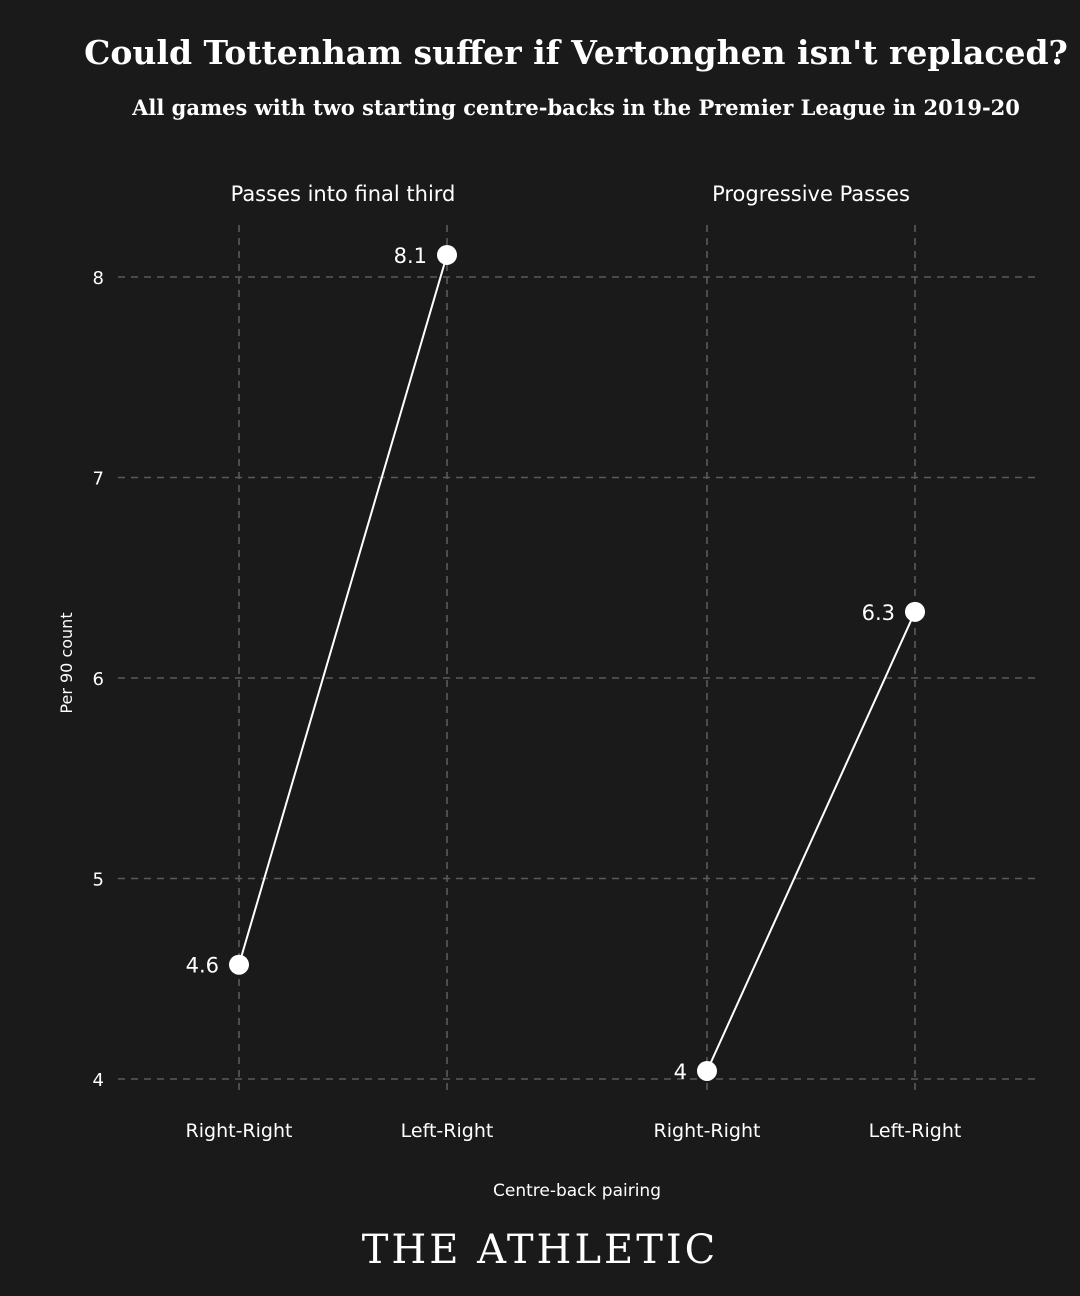 The height and width of the screenshot is (1296, 1080). Describe the element at coordinates (66, 662) in the screenshot. I see `y-axis-label: Per 90 count` at that location.